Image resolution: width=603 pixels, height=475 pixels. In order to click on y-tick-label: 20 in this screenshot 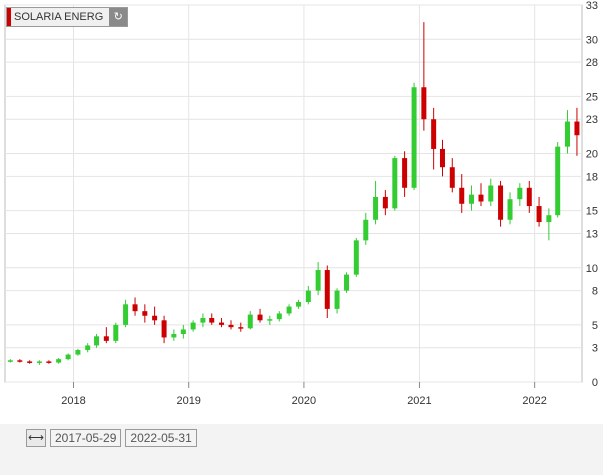, I will do `click(592, 155)`.